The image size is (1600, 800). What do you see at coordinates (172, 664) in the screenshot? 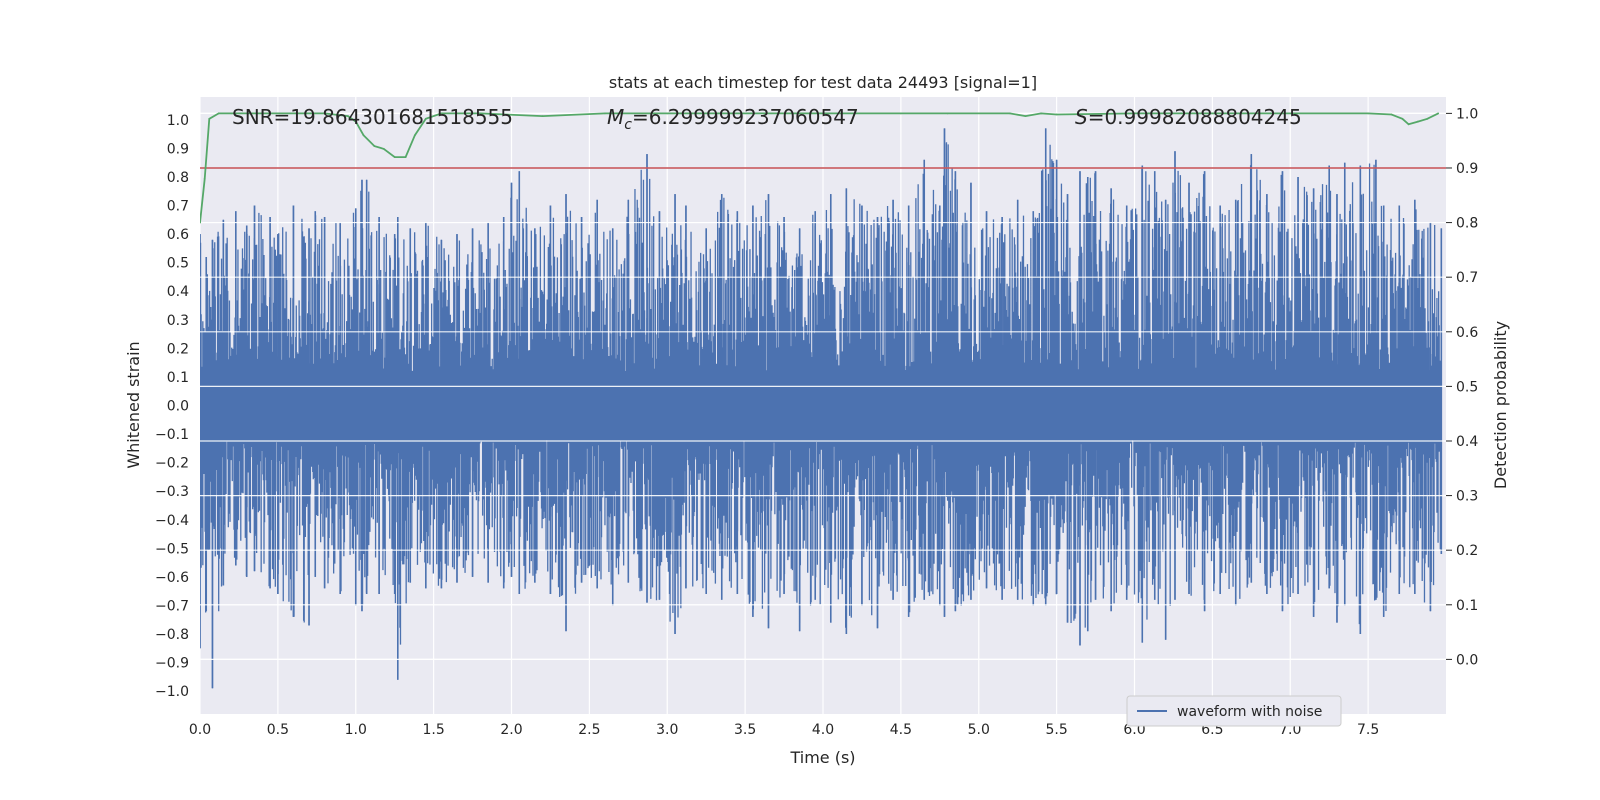
I see `left-tick-label: −0.9` at bounding box center [172, 664].